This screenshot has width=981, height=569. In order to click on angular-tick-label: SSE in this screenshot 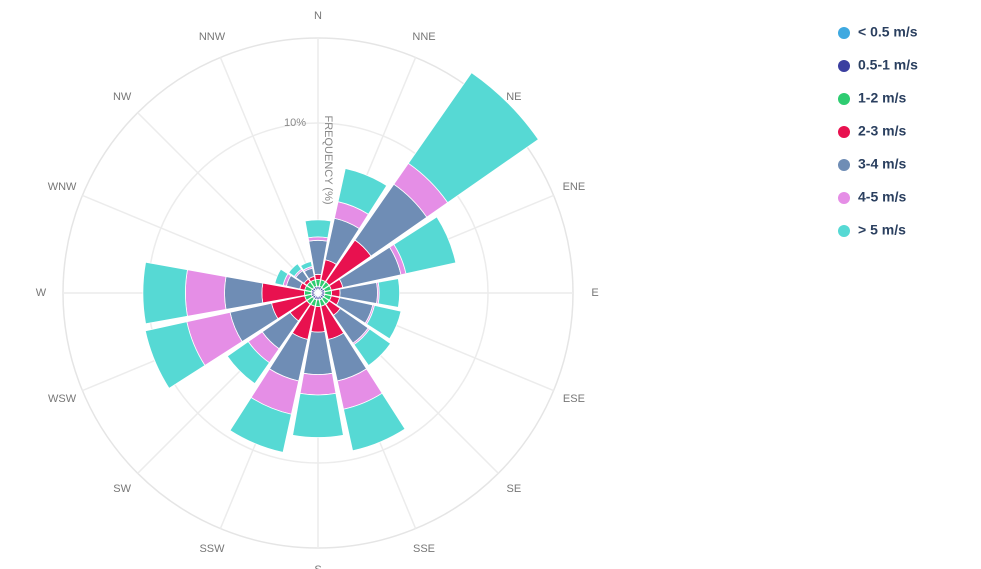, I will do `click(424, 549)`.